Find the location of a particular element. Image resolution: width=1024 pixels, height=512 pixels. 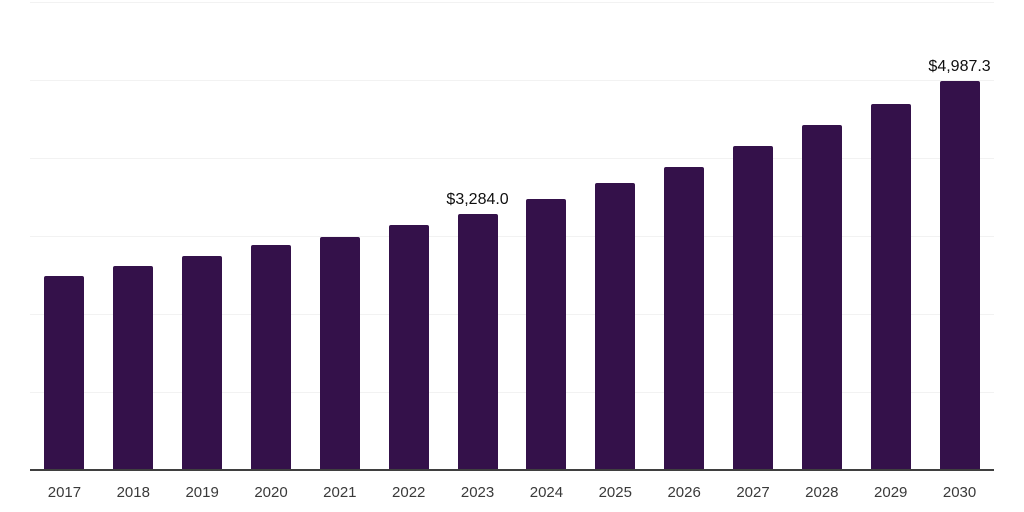

x-tick-label-2021: 2021 is located at coordinates (340, 492).